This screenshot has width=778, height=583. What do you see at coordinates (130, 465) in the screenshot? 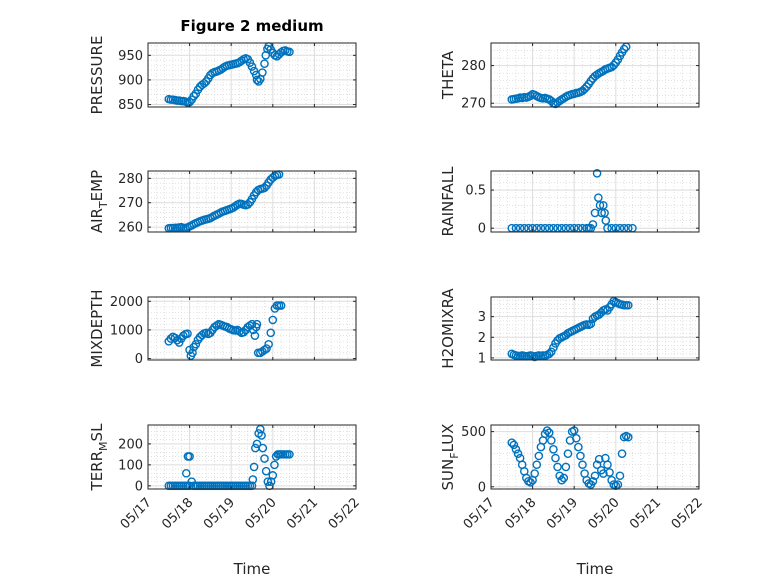
I see `y-tick-label: 100` at bounding box center [130, 465].